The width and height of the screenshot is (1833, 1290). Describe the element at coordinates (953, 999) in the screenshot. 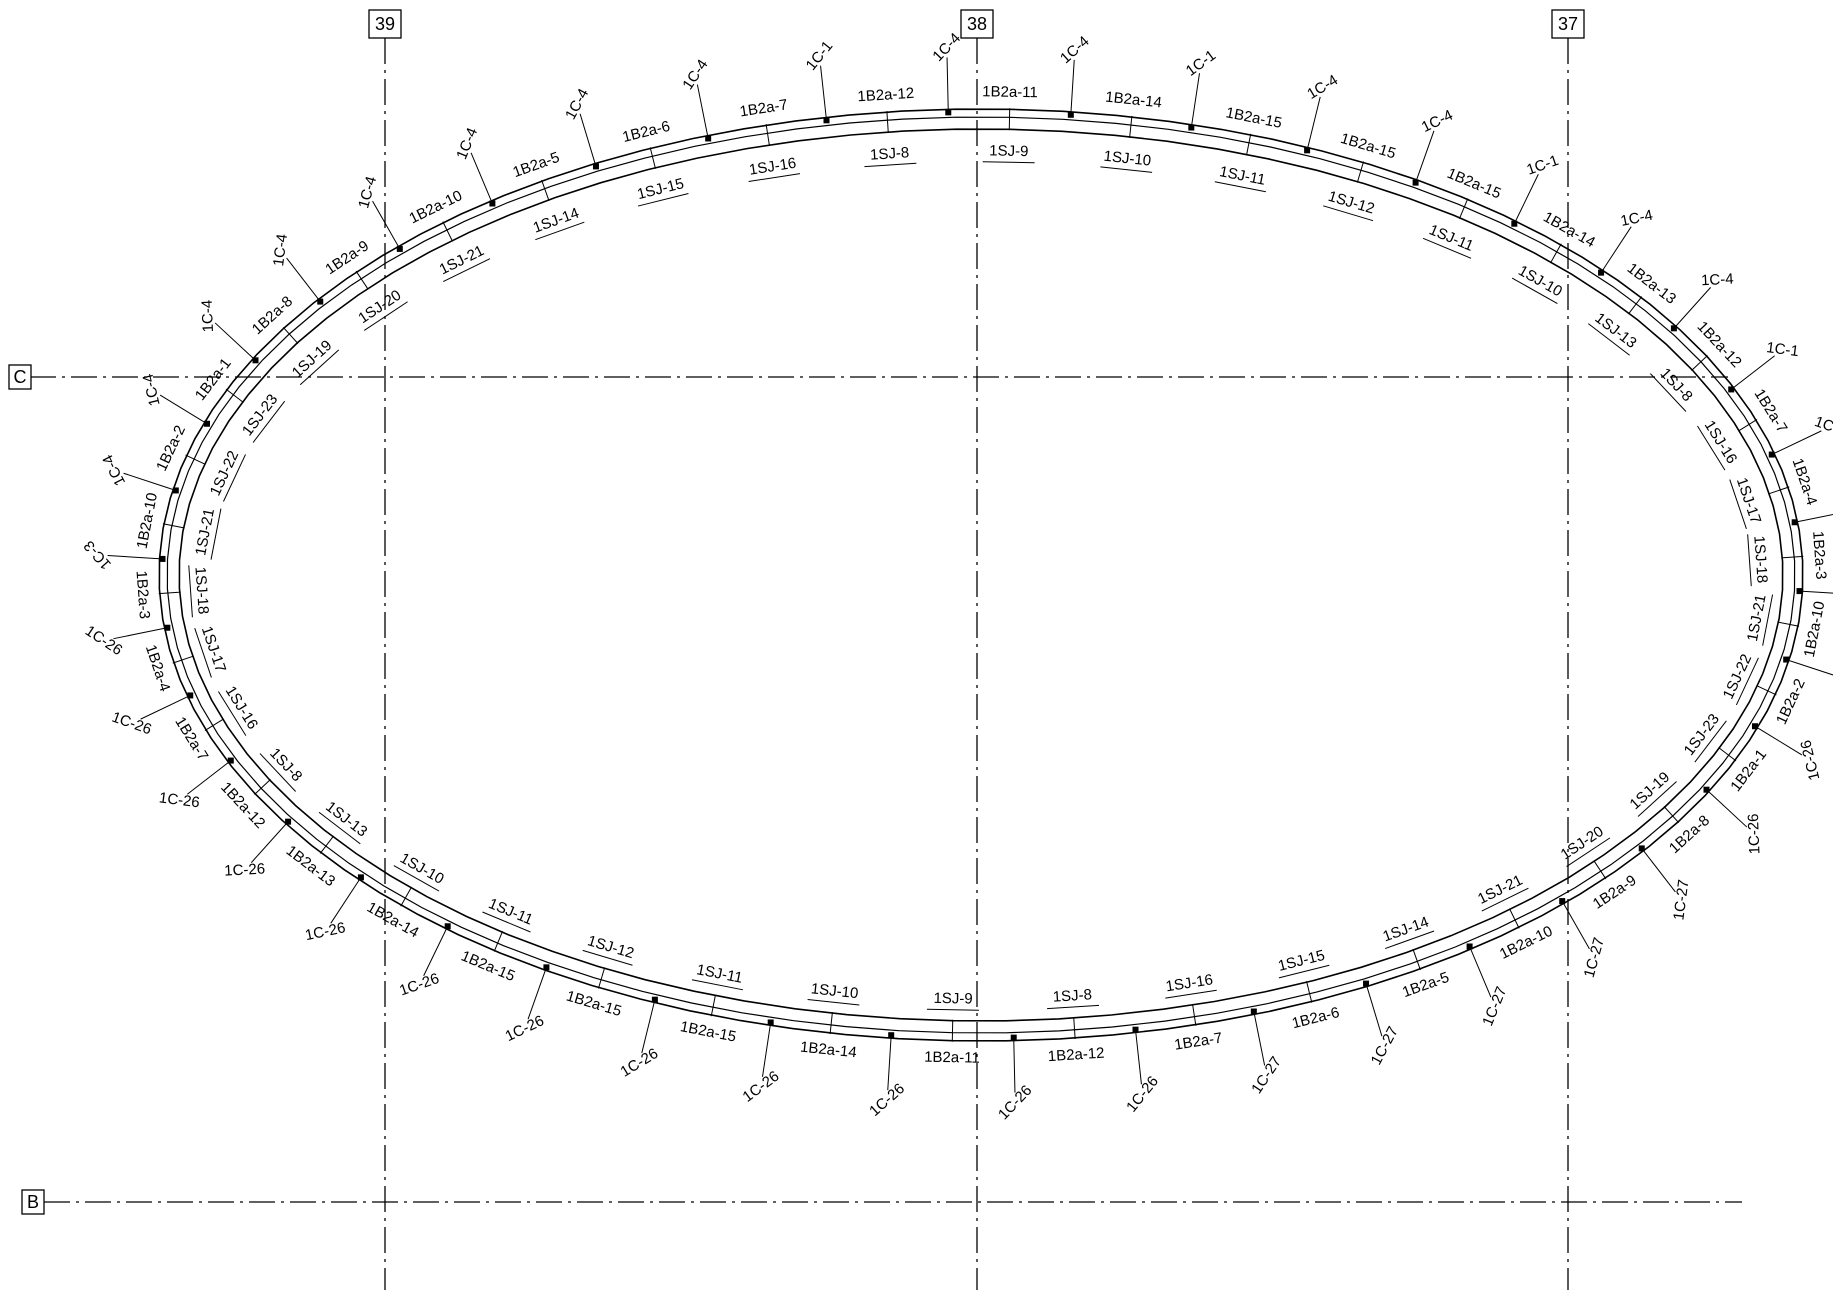

I see `inner-member-text: 1SJ-9` at that location.